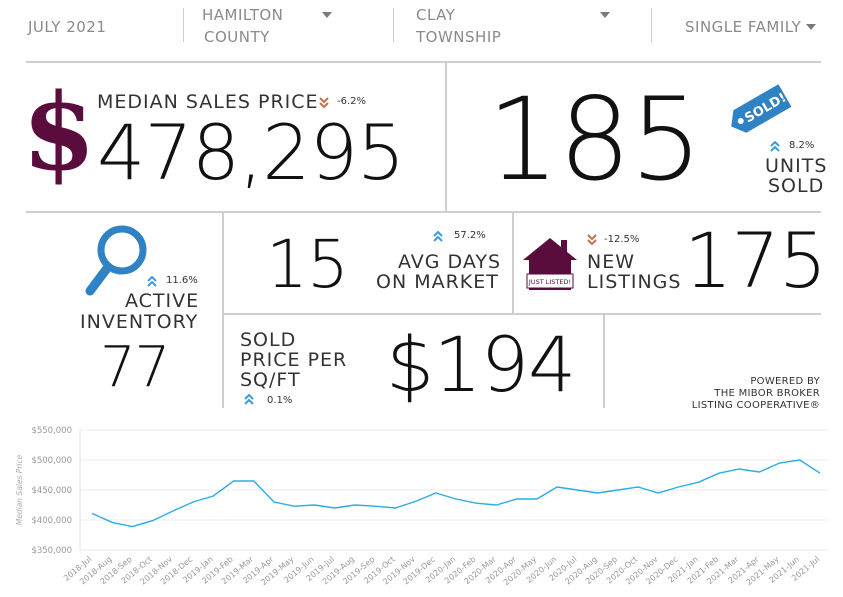 The height and width of the screenshot is (597, 843). Describe the element at coordinates (796, 186) in the screenshot. I see `units-sold-label-2: SOLD` at that location.